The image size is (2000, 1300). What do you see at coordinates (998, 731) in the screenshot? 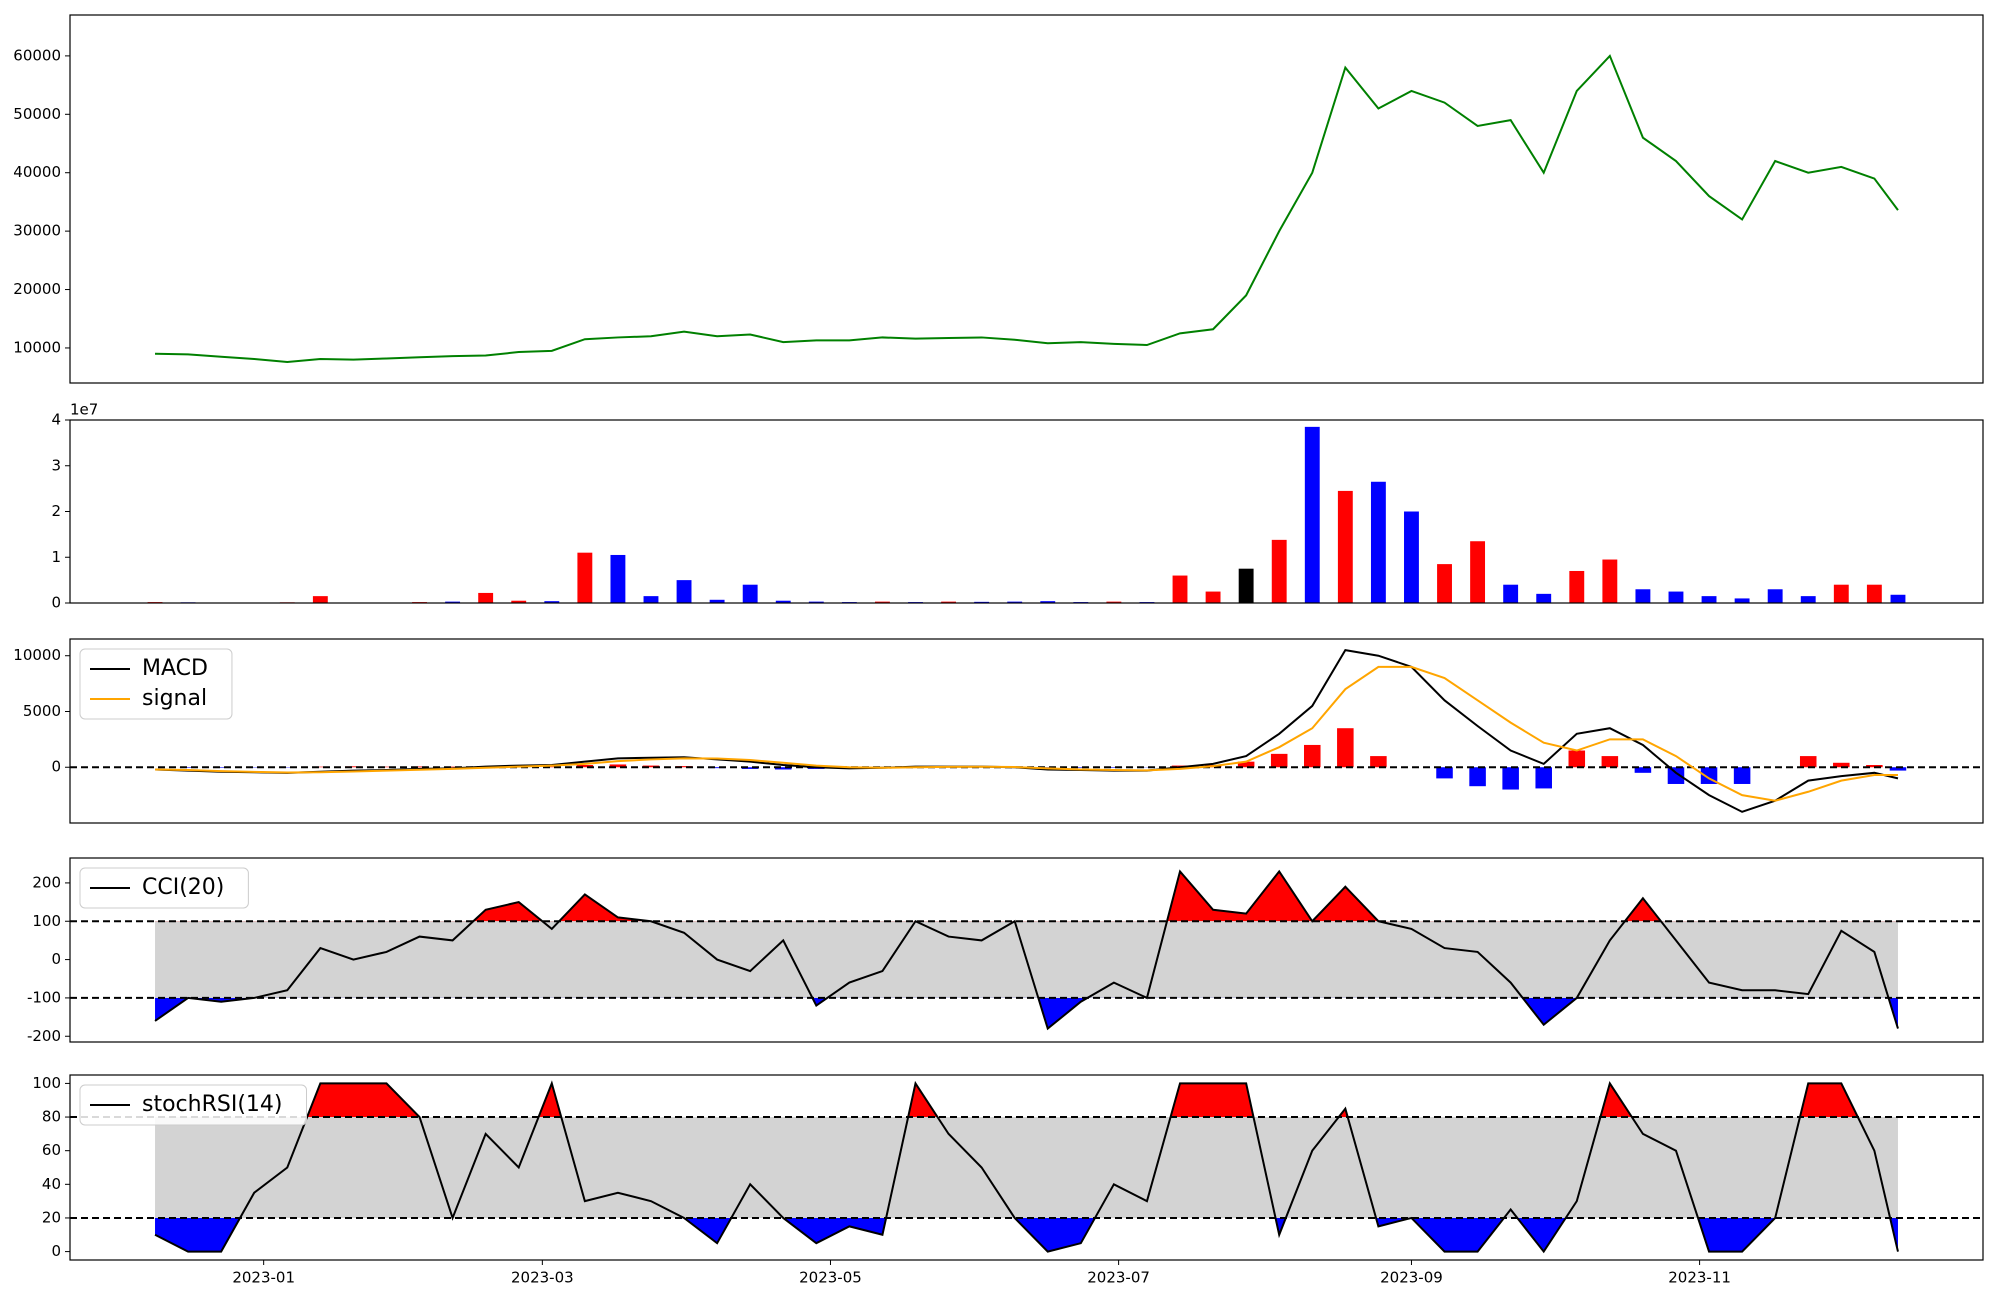
I see `panel: 0 5000 10000` at bounding box center [998, 731].